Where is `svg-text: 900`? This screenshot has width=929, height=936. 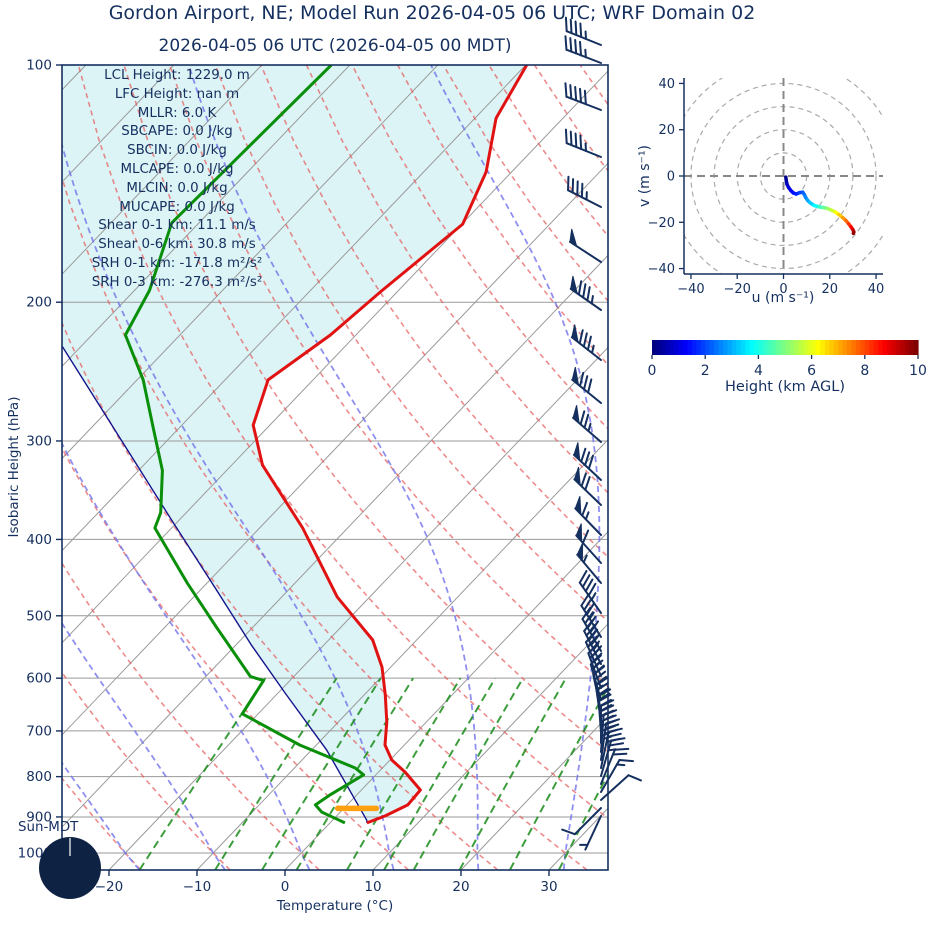
svg-text: 900 is located at coordinates (39, 817).